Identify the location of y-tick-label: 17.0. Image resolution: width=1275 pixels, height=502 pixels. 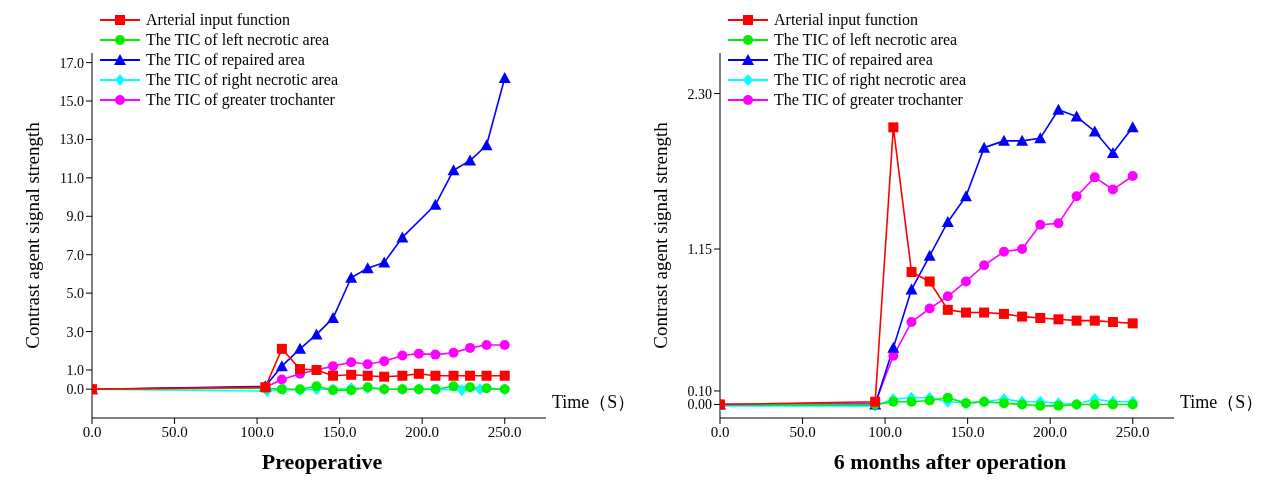
(71, 63).